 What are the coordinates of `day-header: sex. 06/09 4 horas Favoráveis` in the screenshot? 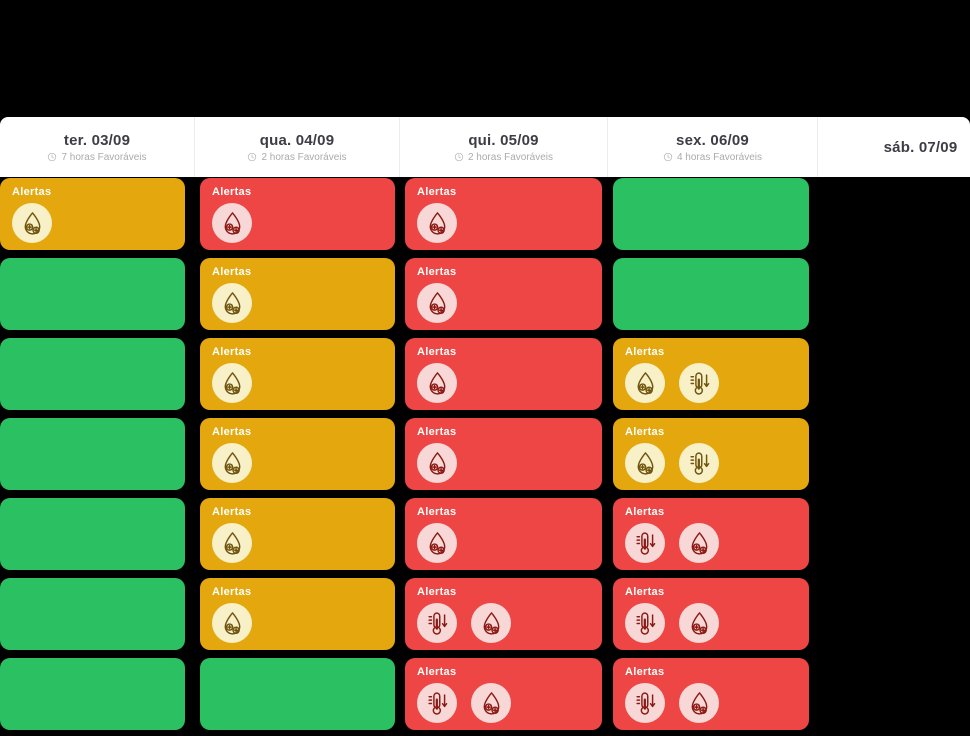 It's located at (713, 147).